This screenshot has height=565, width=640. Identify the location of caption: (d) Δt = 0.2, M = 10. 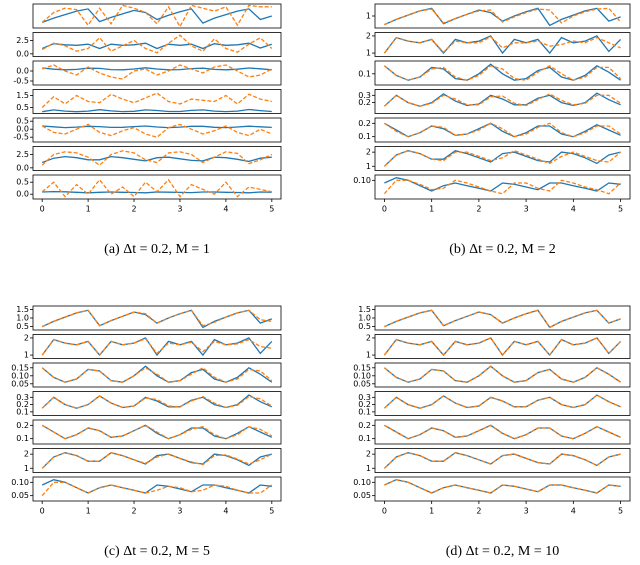
(502, 551).